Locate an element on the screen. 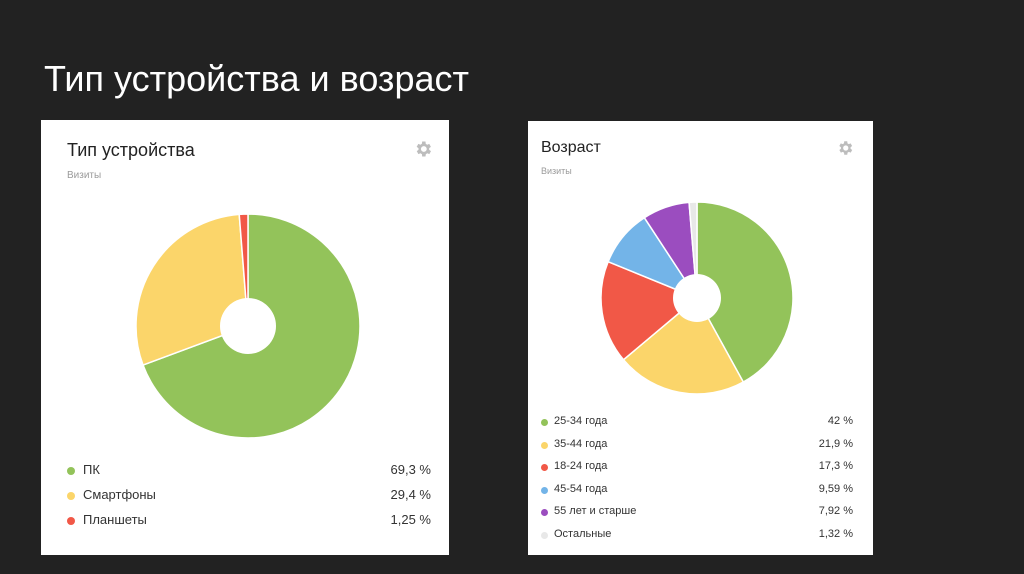 This screenshot has height=574, width=1024. device-pie-chart is located at coordinates (248, 326).